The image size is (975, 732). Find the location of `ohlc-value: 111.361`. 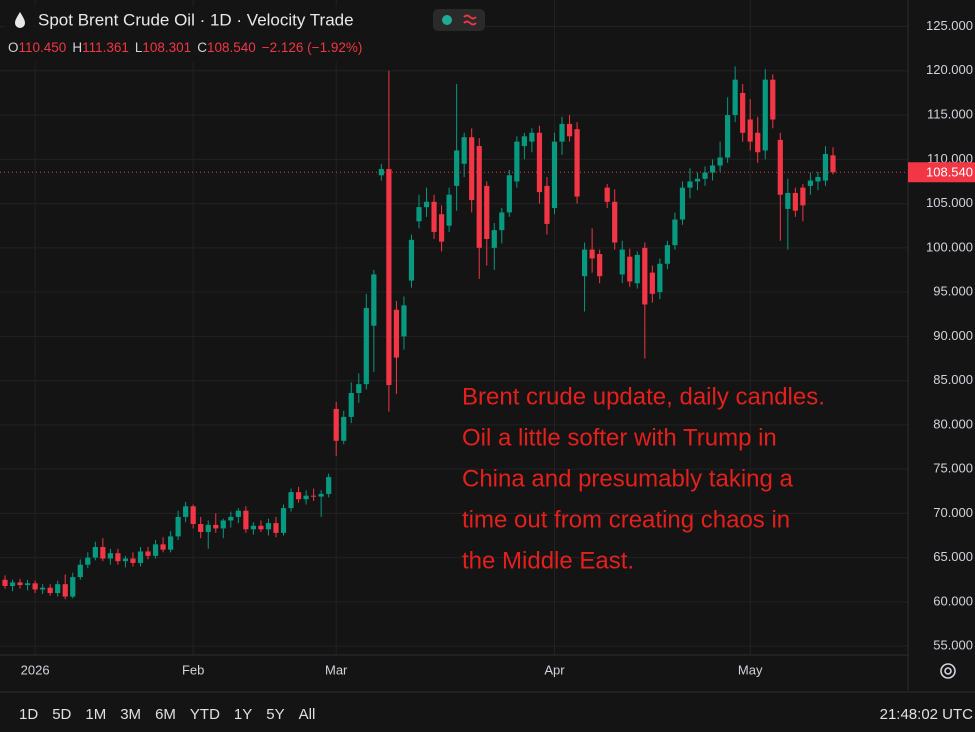

ohlc-value: 111.361 is located at coordinates (105, 47).